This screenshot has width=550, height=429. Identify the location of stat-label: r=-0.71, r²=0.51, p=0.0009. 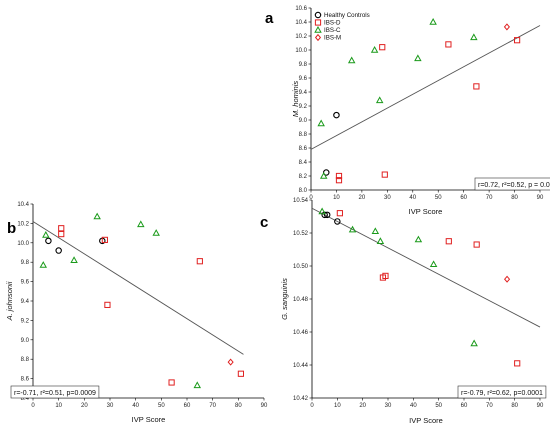
(55, 393).